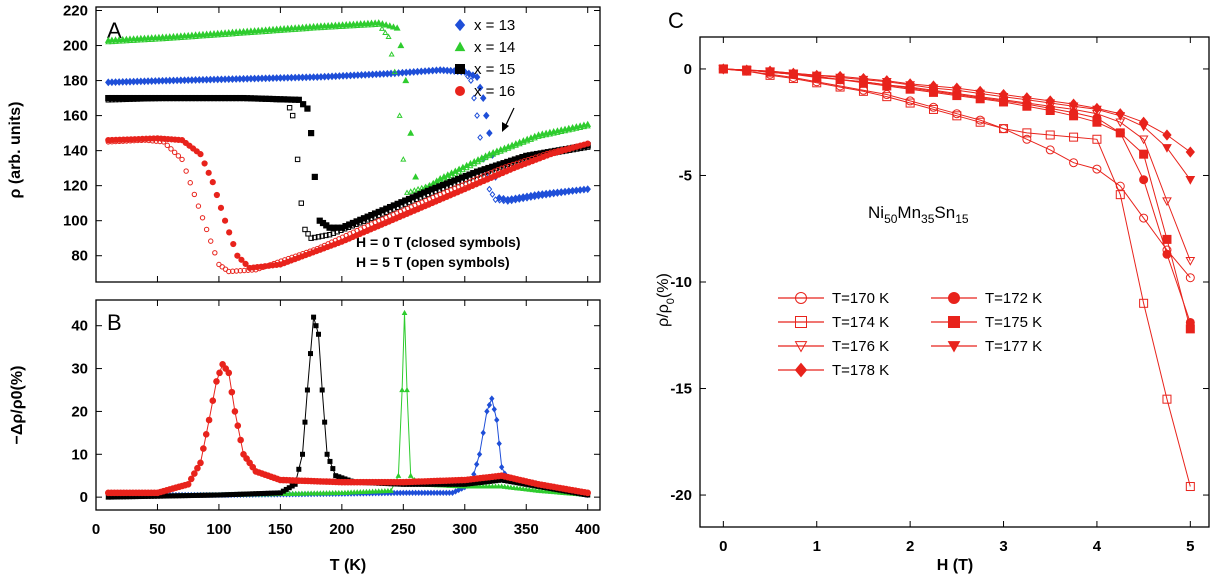 This screenshot has height=580, width=1219. What do you see at coordinates (114, 30) in the screenshot?
I see `panel-a-label: A` at bounding box center [114, 30].